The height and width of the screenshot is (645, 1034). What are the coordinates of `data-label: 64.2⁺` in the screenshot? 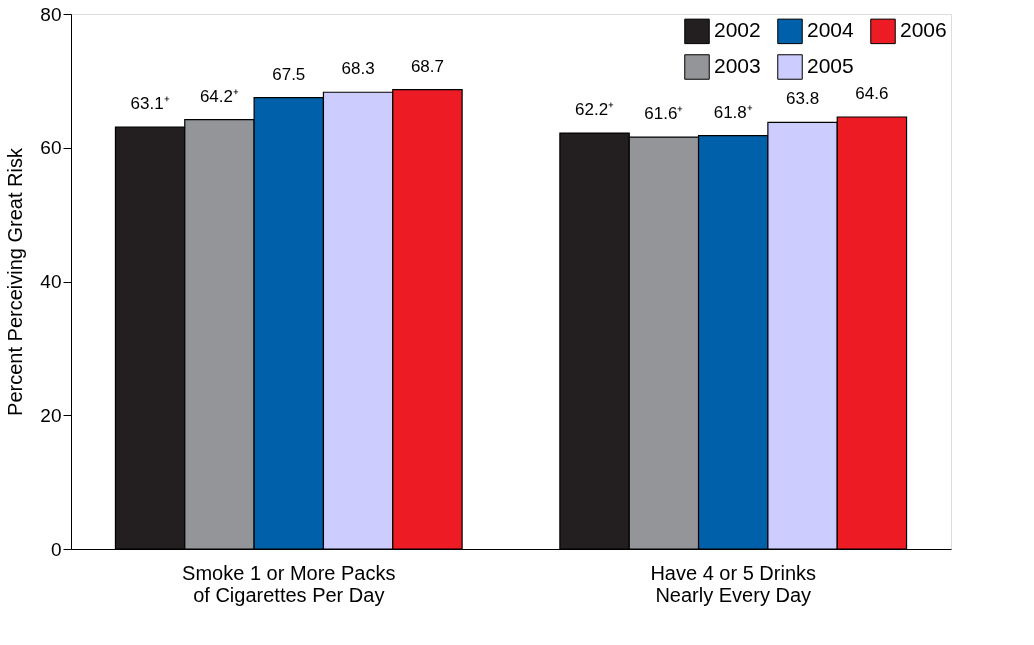 It's located at (219, 96).